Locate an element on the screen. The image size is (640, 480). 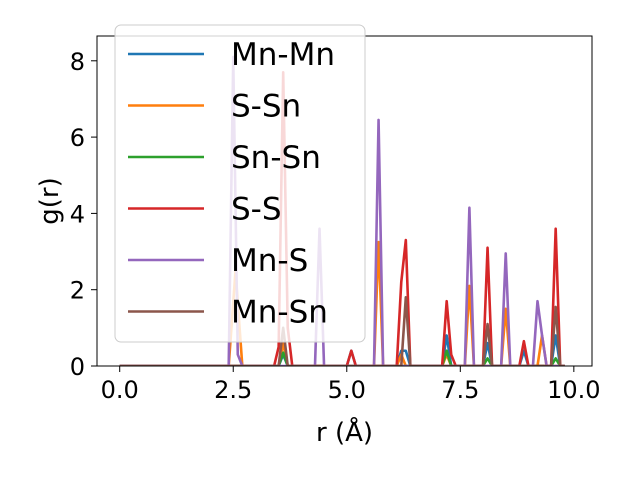
y-tick-label: 2 is located at coordinates (77, 291).